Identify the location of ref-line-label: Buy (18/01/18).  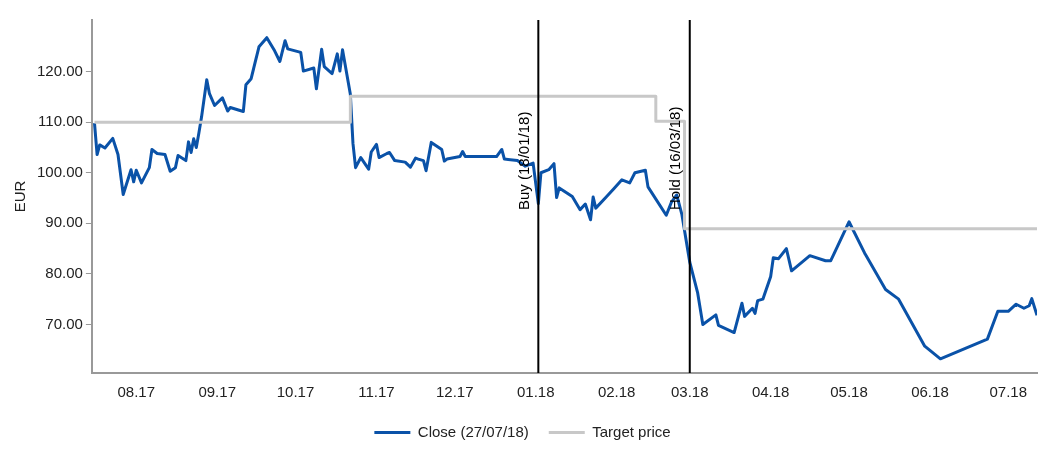
(523, 160).